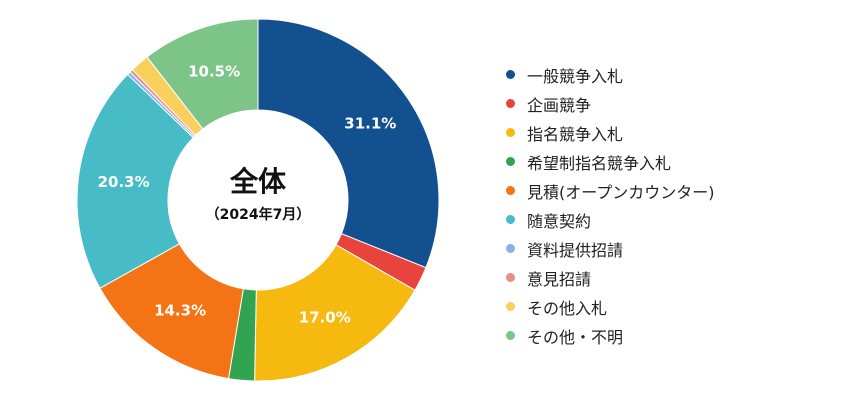  I want to click on legend-item: 資料提供招請, so click(610, 248).